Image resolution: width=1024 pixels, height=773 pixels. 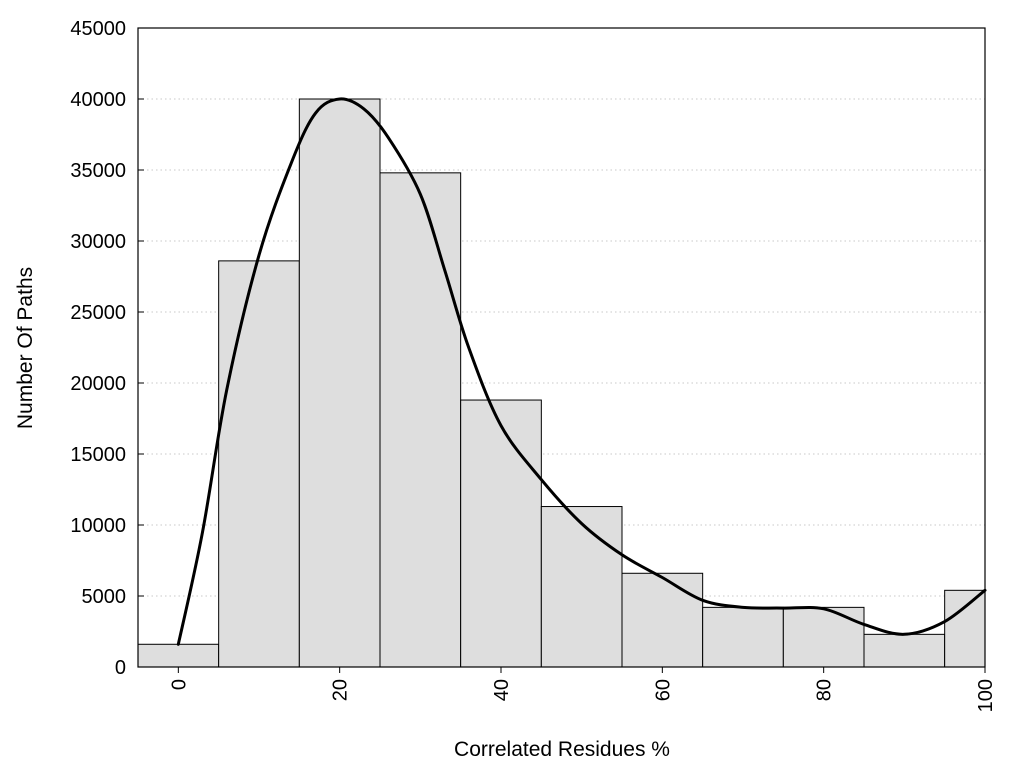 What do you see at coordinates (98, 313) in the screenshot?
I see `y-tick-label: 25000` at bounding box center [98, 313].